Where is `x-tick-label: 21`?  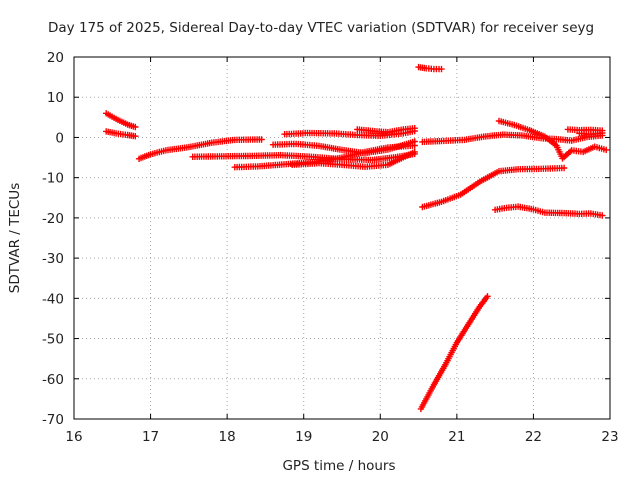 x-tick-label: 21 is located at coordinates (456, 437).